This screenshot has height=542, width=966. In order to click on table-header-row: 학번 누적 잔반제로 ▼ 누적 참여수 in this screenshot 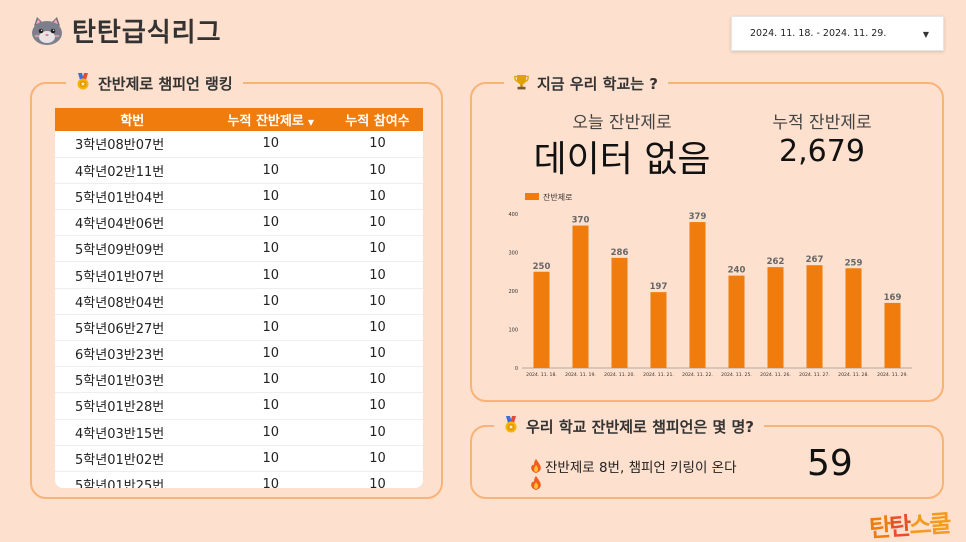, I will do `click(239, 119)`.